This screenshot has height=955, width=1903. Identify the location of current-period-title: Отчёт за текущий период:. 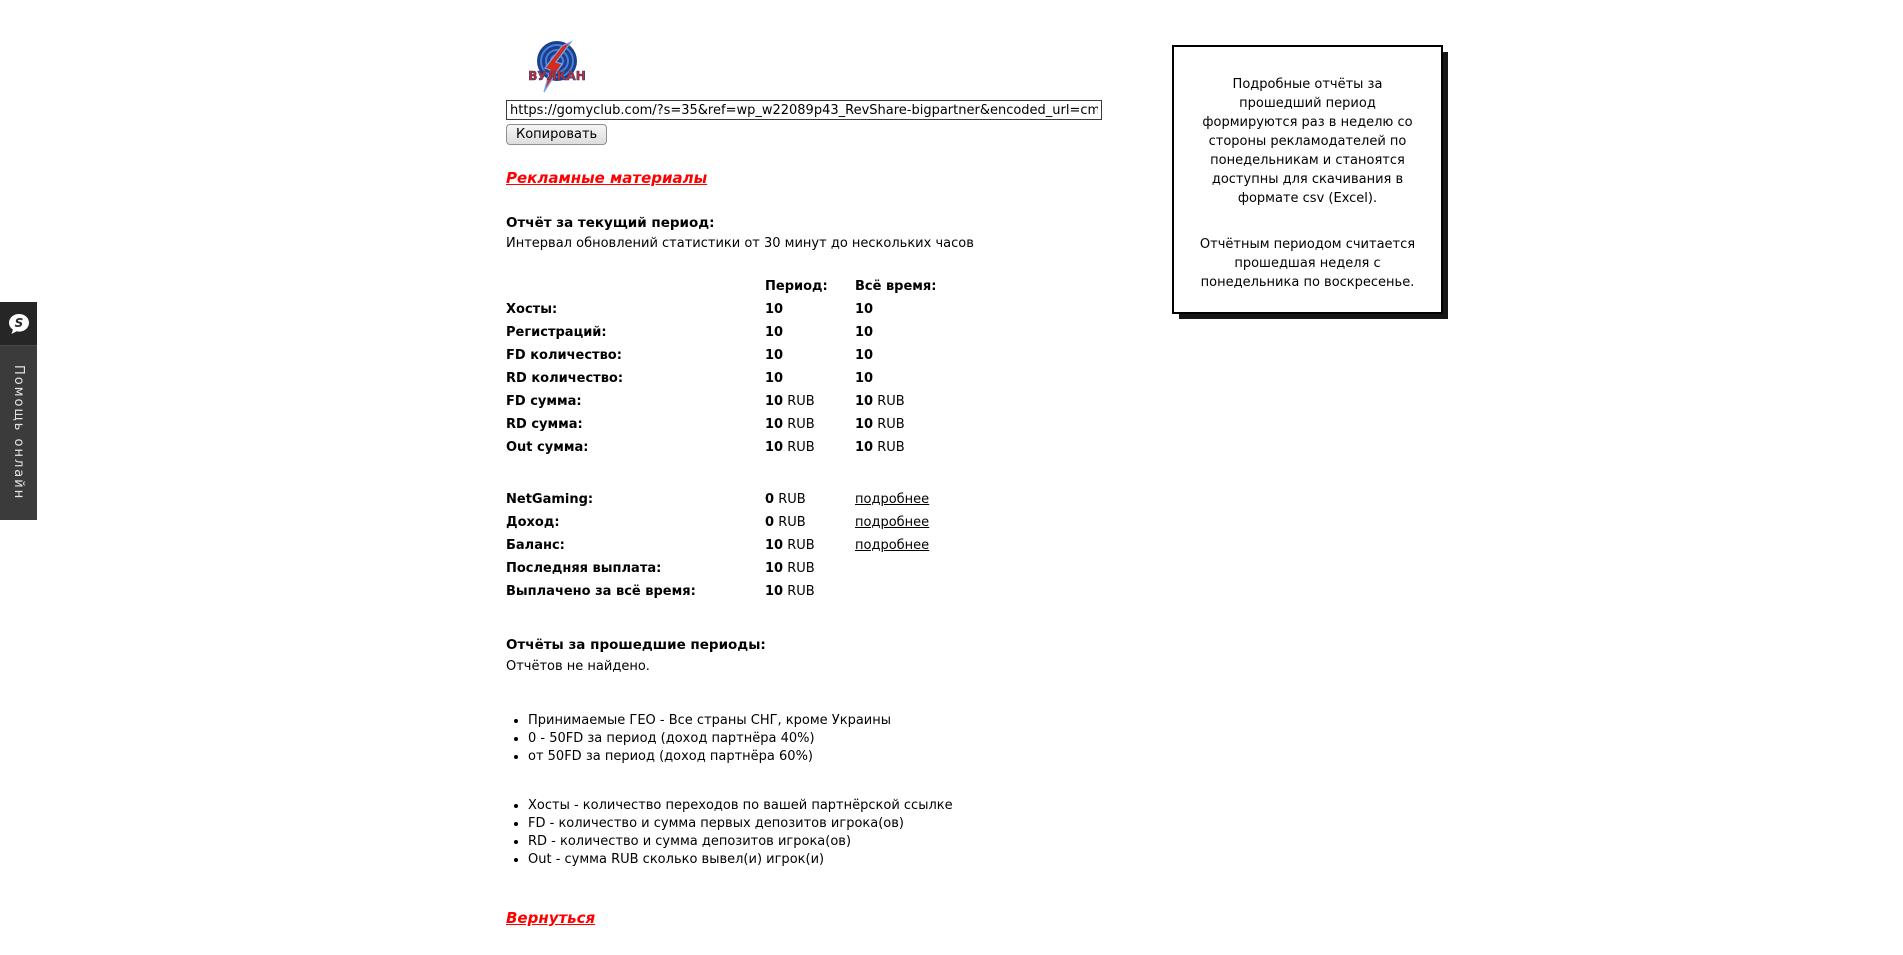
(610, 223).